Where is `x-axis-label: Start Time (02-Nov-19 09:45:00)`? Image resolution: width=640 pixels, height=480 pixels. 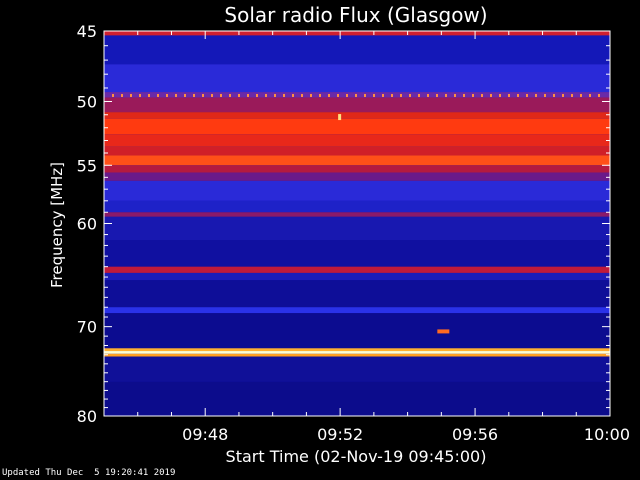
x-axis-label: Start Time (02-Nov-19 09:45:00) is located at coordinates (356, 456).